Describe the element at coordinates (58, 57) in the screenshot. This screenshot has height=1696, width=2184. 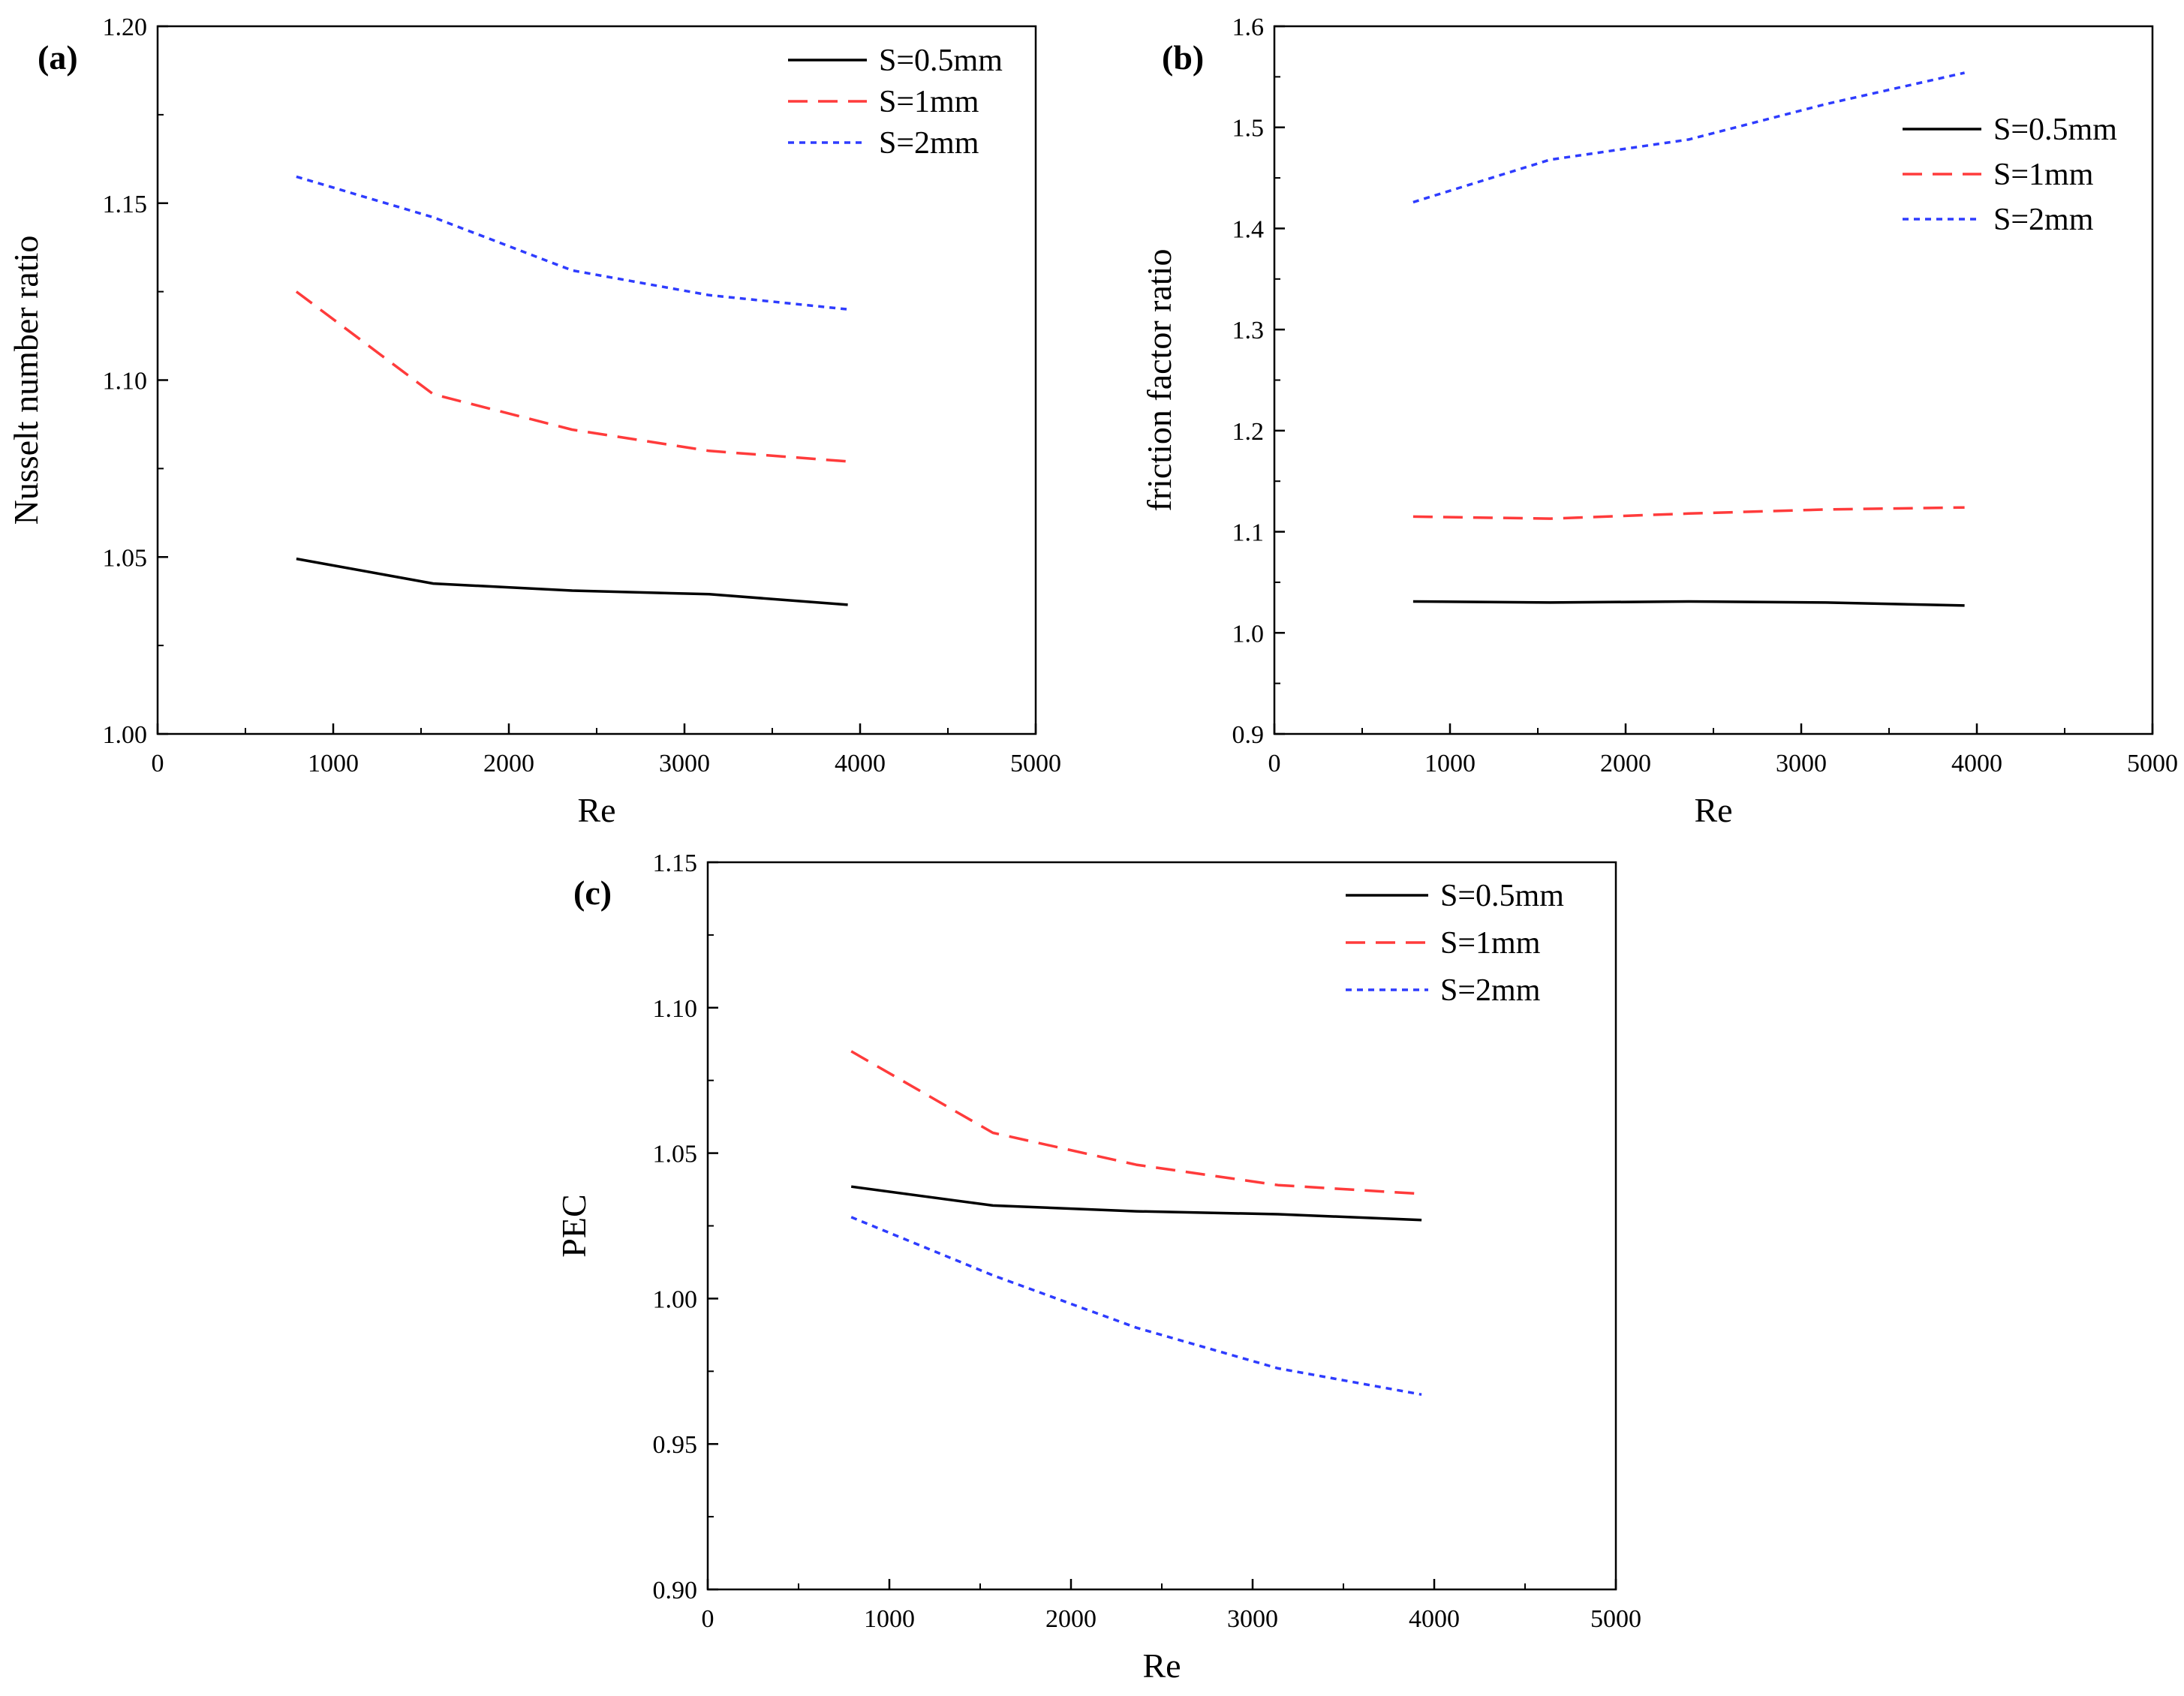
I see `panel-label: (a)` at that location.